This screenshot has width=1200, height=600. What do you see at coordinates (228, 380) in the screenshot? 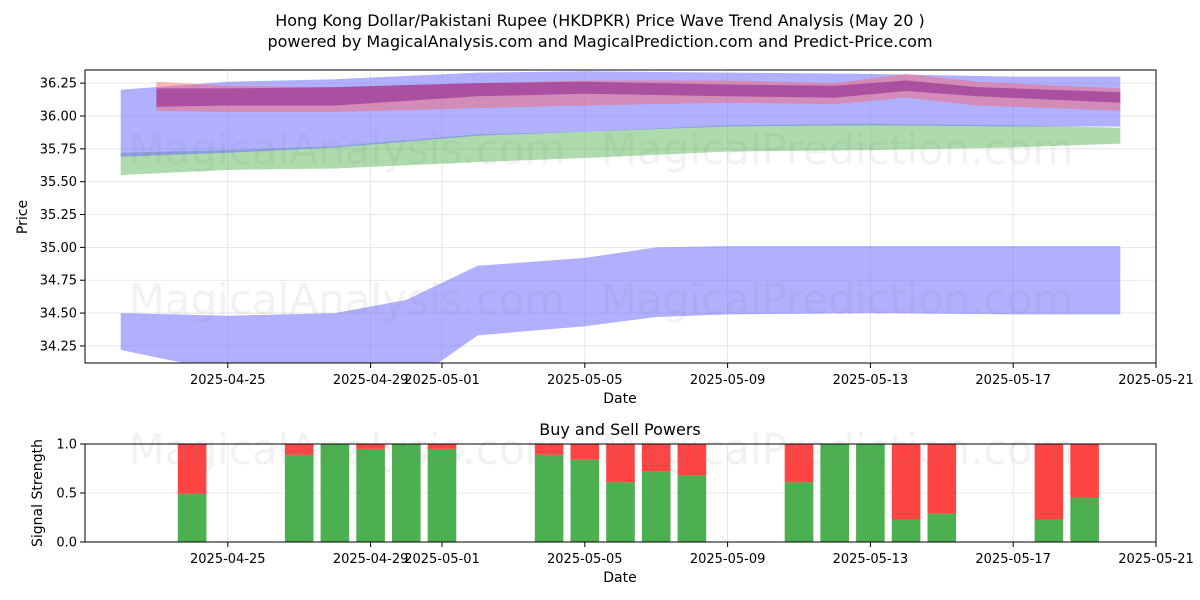
I see `price-x-tick-label: 2025-04-25` at bounding box center [228, 380].